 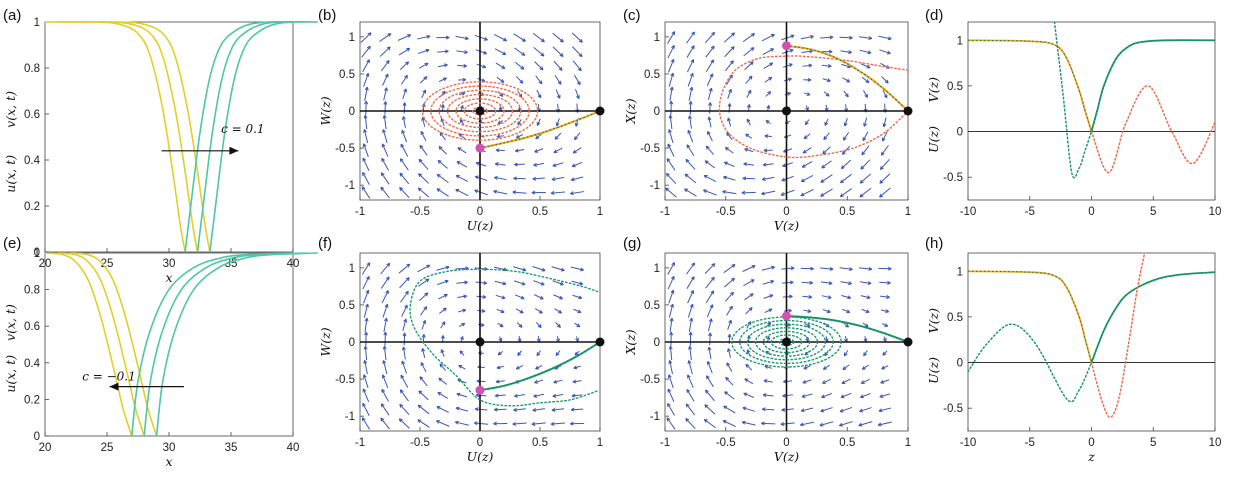 I want to click on heteroclinic-dotted-overlay, so click(x=540, y=366).